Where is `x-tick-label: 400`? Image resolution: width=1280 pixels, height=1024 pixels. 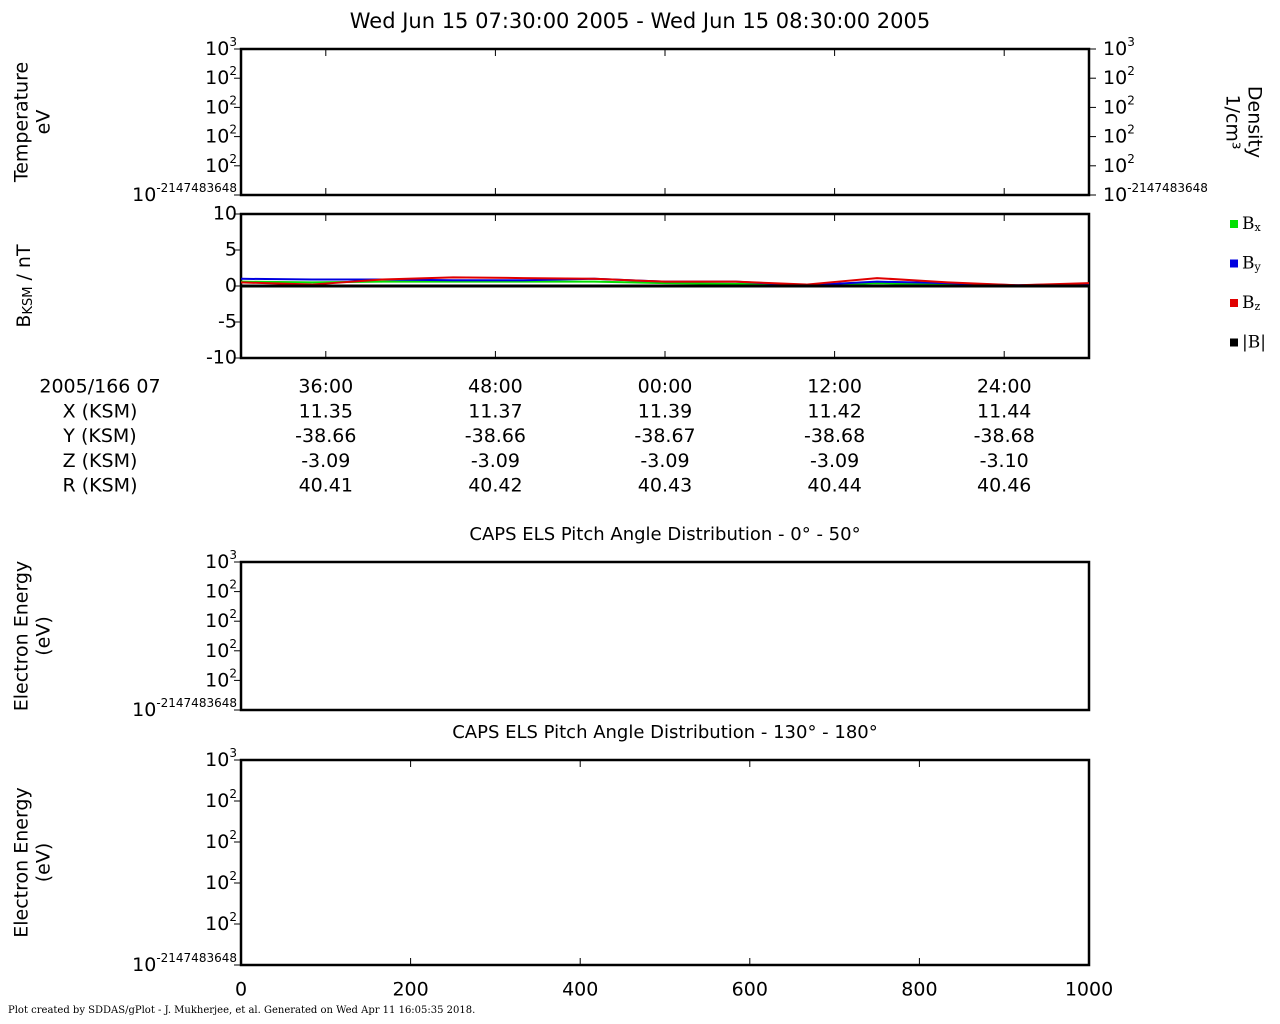 x-tick-label: 400 is located at coordinates (580, 990).